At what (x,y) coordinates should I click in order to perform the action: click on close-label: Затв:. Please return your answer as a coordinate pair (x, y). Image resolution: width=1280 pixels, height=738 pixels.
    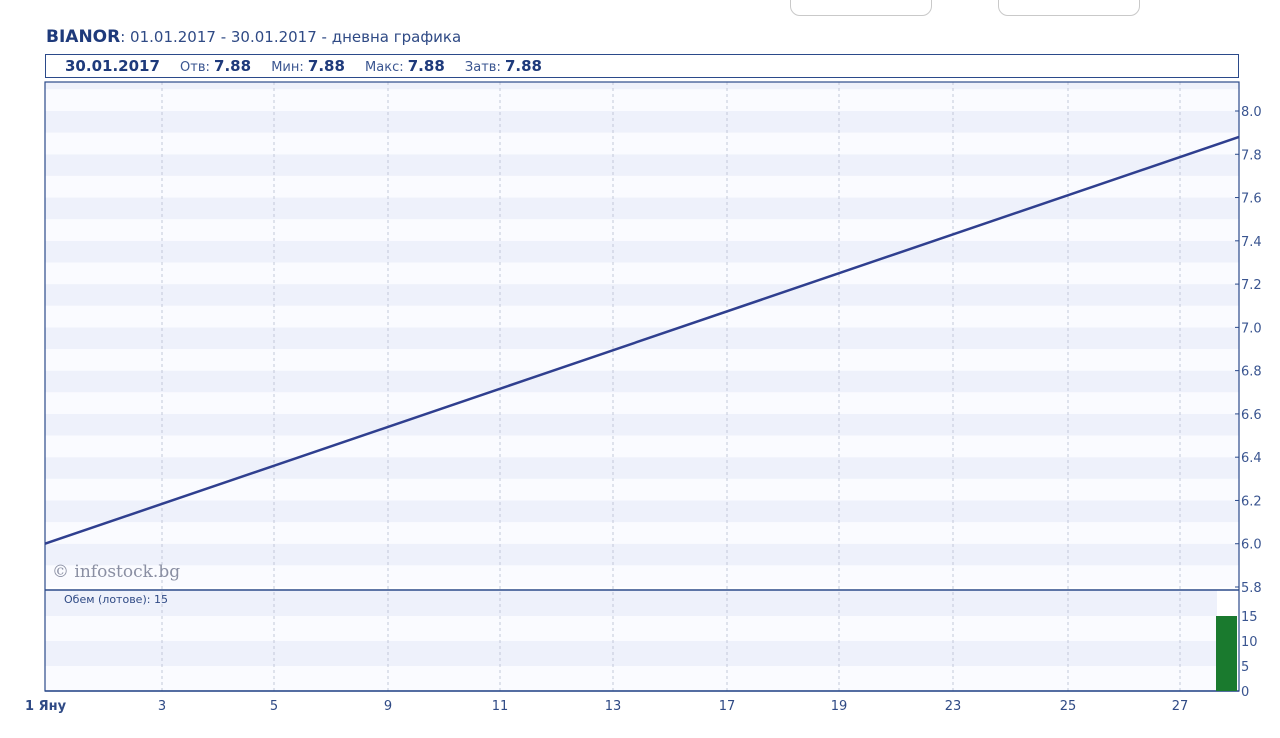
    Looking at the image, I should click on (482, 67).